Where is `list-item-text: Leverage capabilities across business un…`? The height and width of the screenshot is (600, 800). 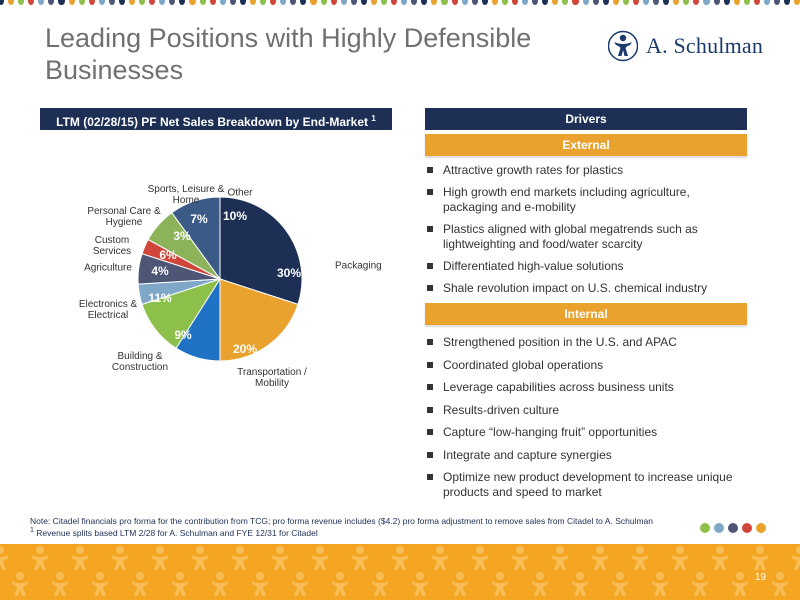 list-item-text: Leverage capabilities across business un… is located at coordinates (558, 387).